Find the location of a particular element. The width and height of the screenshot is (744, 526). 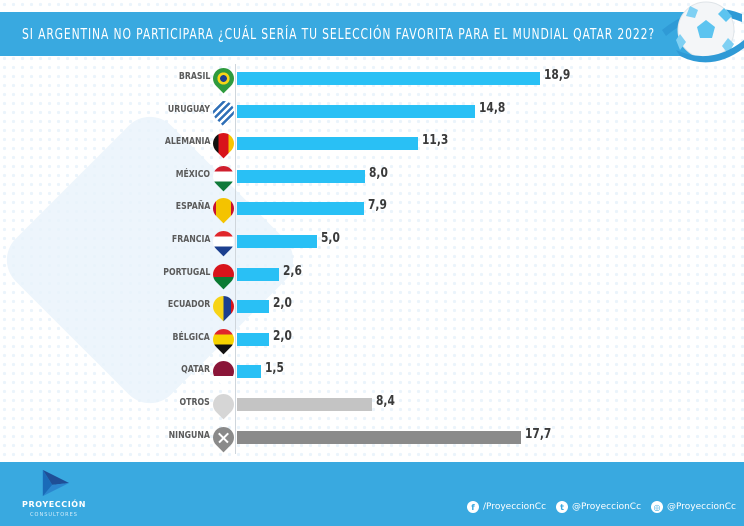

value-label: 8,4 is located at coordinates (385, 401).